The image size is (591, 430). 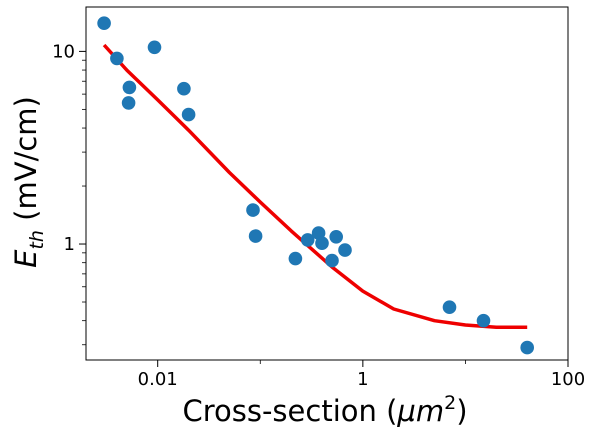 What do you see at coordinates (158, 379) in the screenshot?
I see `x-tick-label: 0.01` at bounding box center [158, 379].